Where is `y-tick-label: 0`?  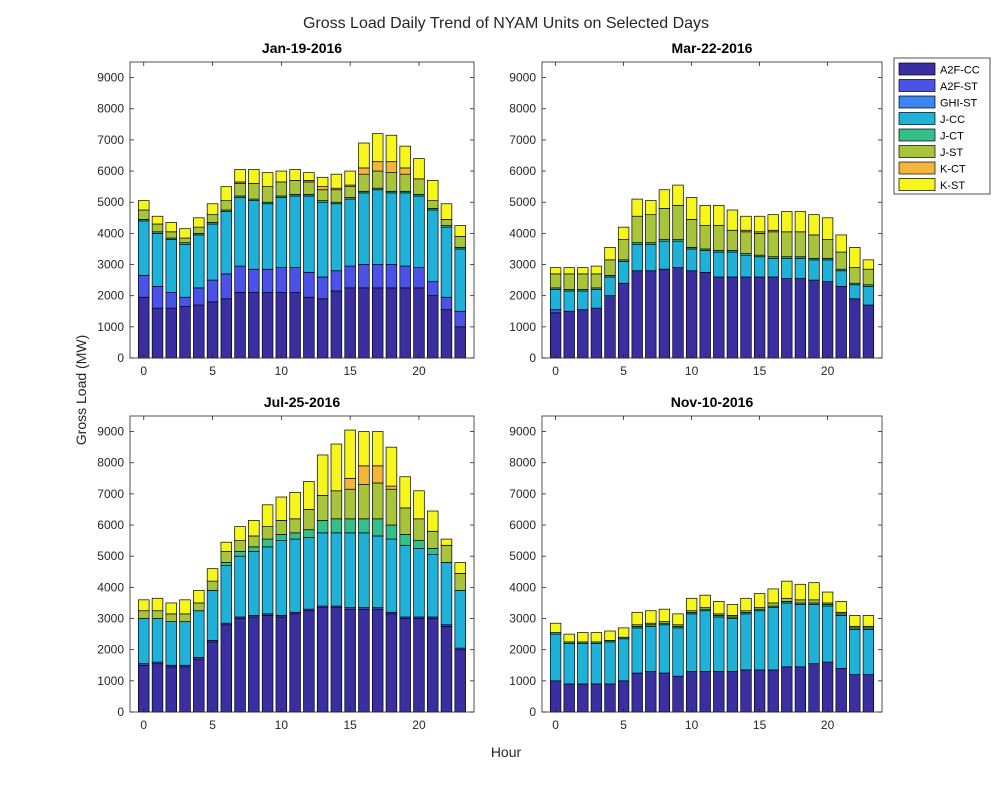
y-tick-label: 0 is located at coordinates (532, 358).